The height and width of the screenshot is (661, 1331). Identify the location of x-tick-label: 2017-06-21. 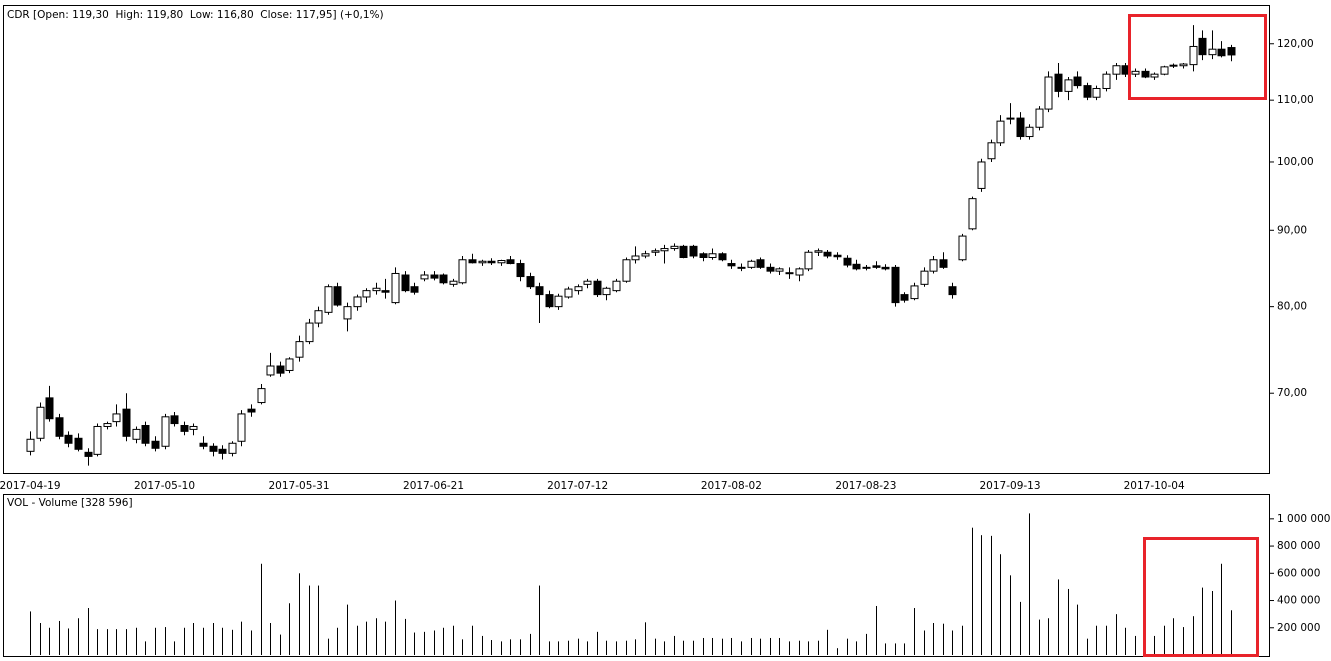
(433, 486).